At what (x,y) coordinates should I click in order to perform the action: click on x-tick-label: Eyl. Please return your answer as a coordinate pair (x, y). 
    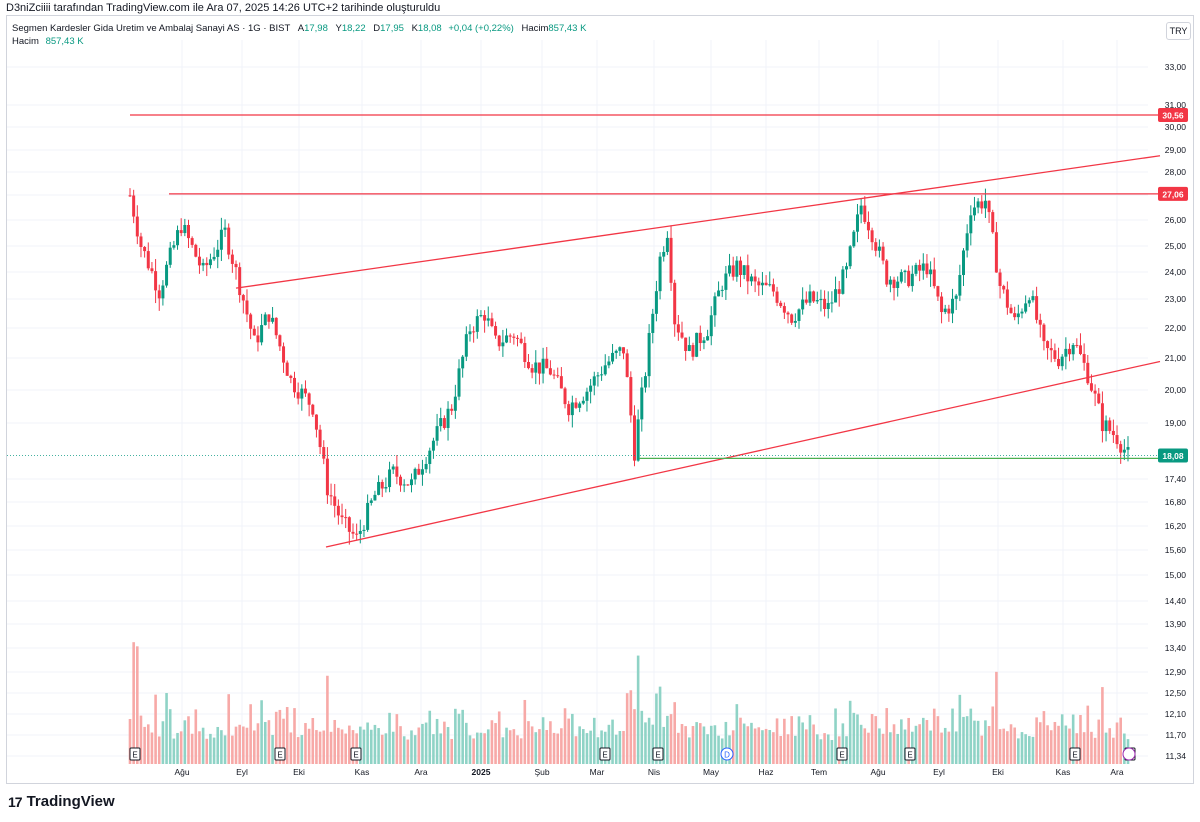
    Looking at the image, I should click on (939, 772).